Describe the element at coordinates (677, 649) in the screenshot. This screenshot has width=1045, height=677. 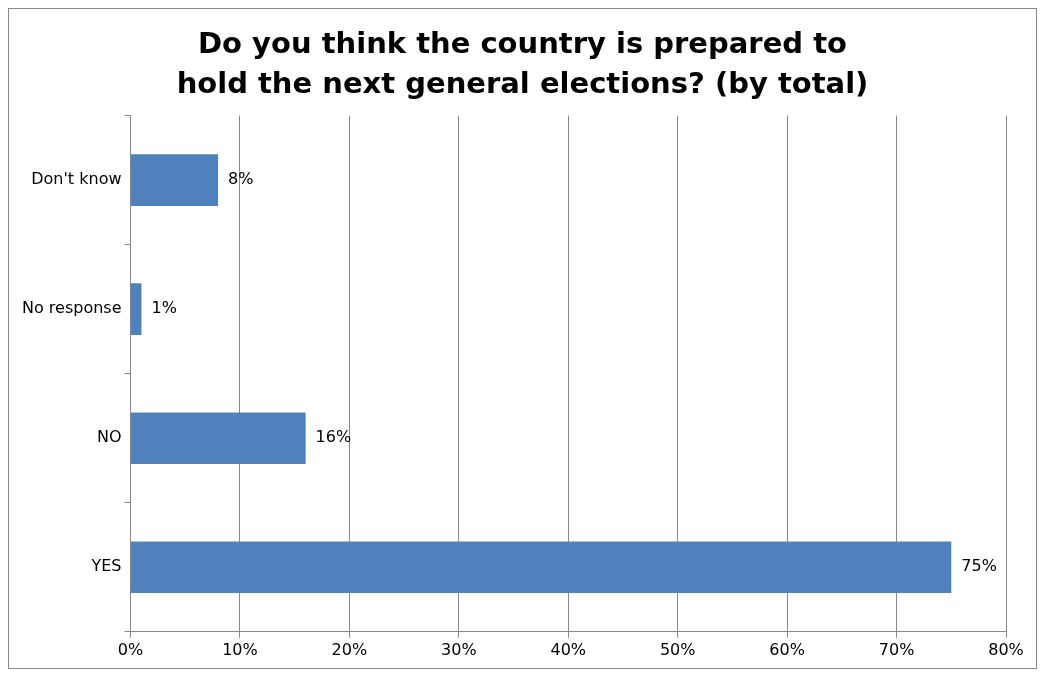
I see `x-tick-label: 50%` at that location.